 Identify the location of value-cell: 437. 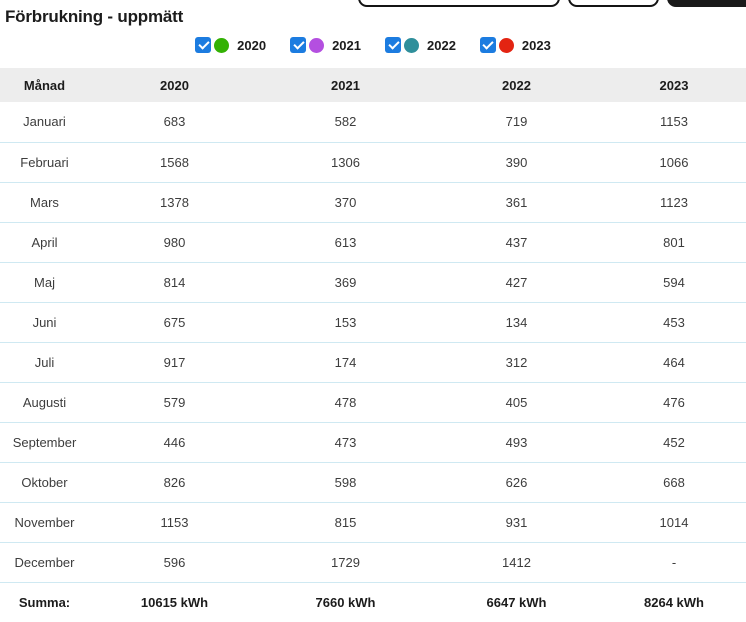
(516, 242).